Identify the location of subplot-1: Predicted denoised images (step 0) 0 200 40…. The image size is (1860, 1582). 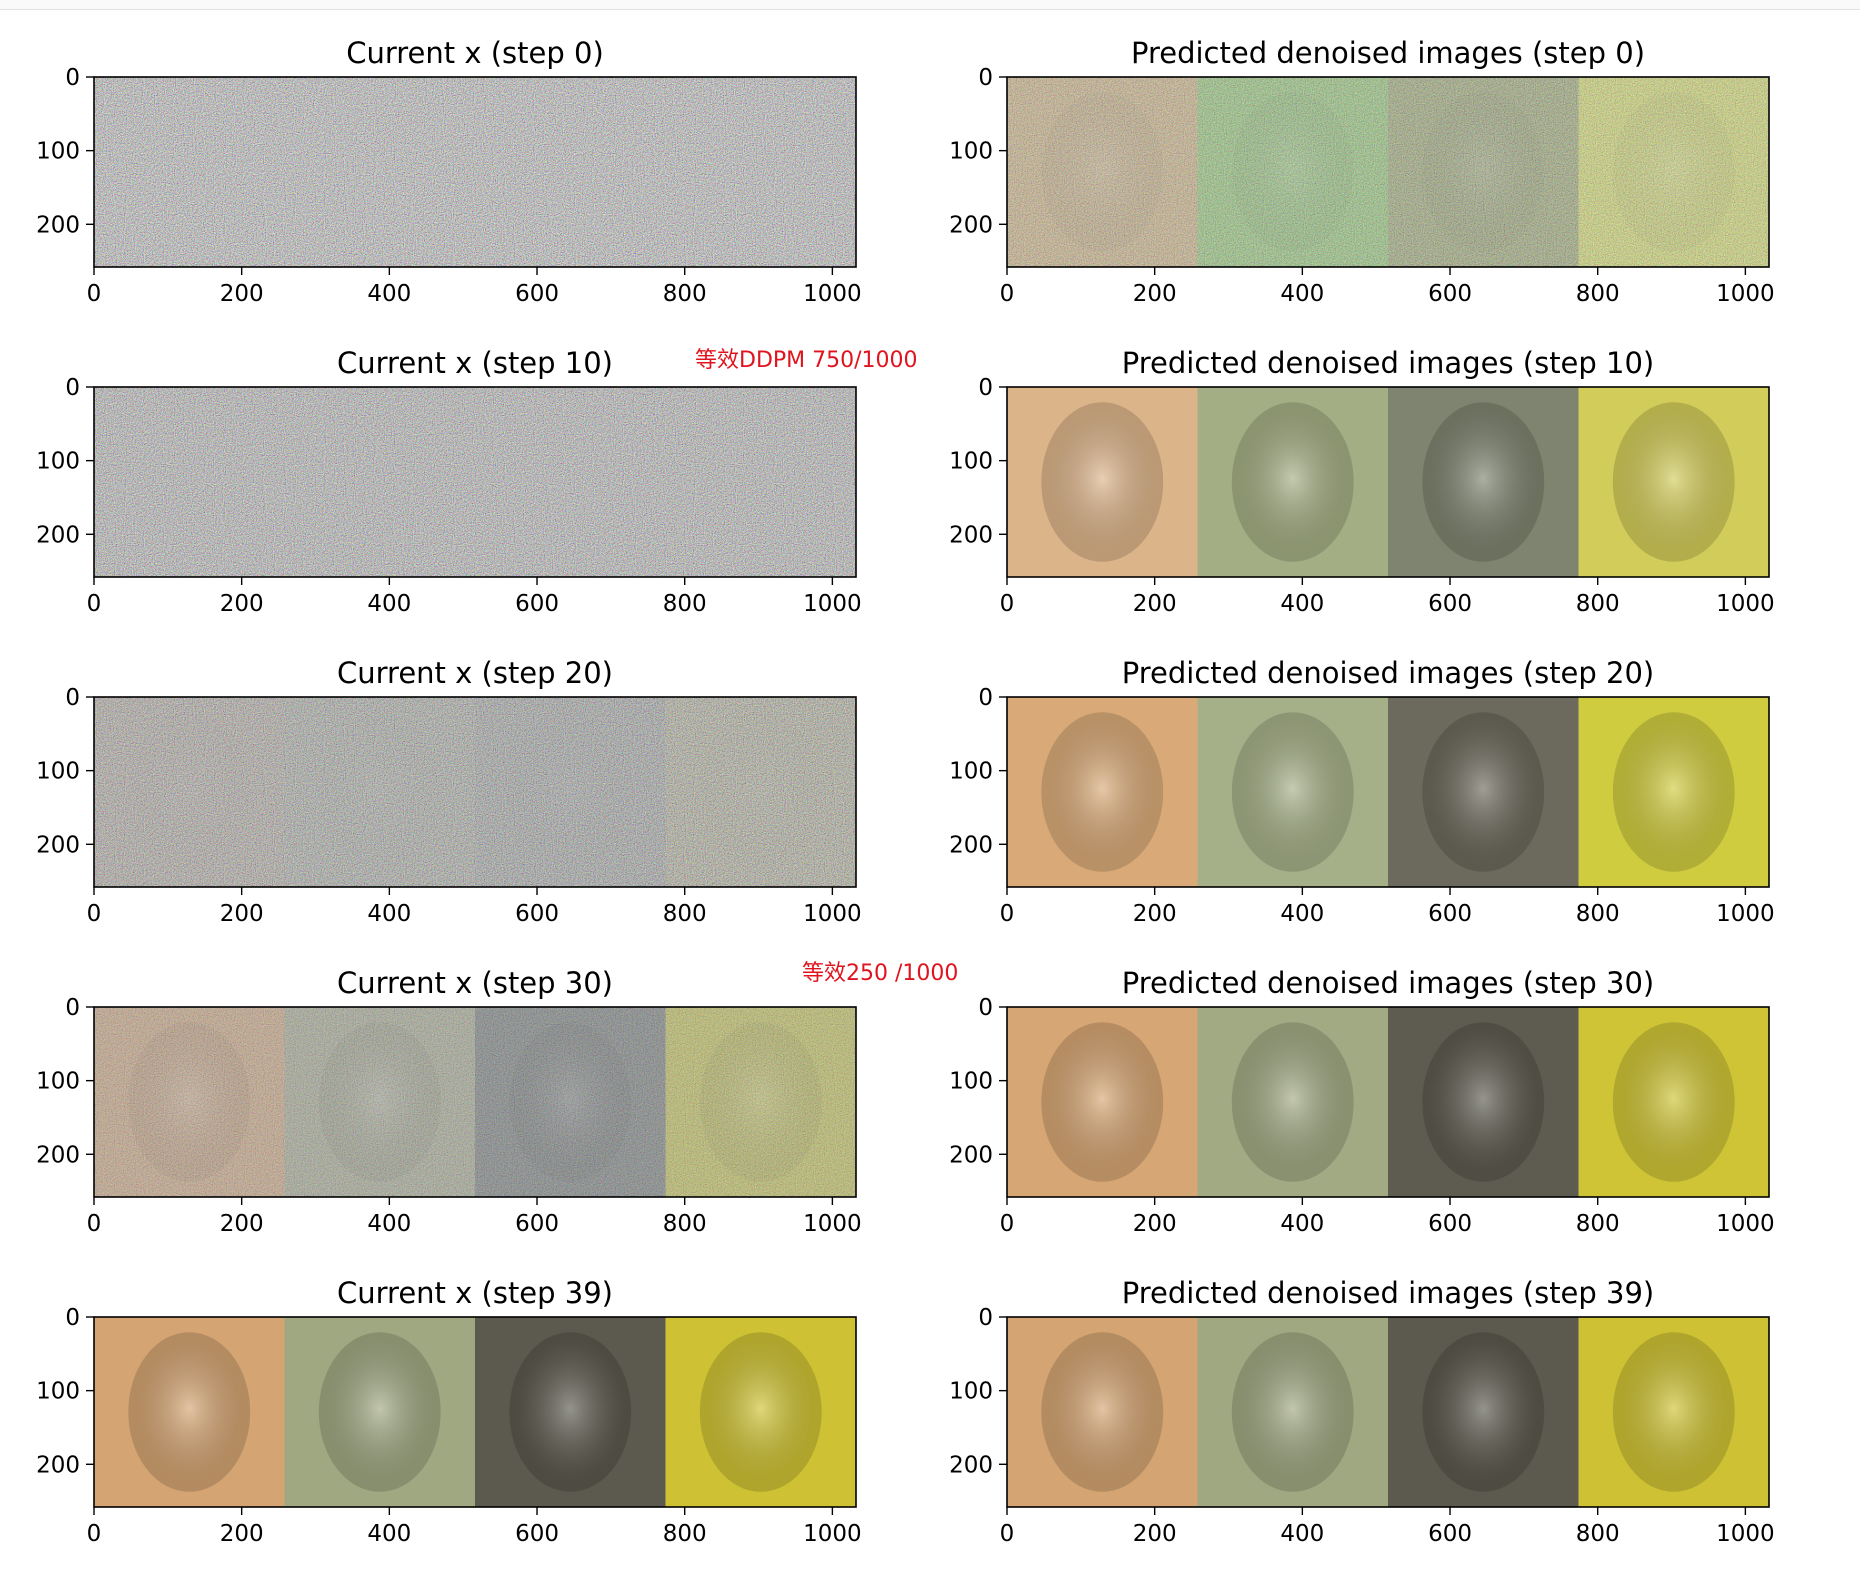
(1362, 171).